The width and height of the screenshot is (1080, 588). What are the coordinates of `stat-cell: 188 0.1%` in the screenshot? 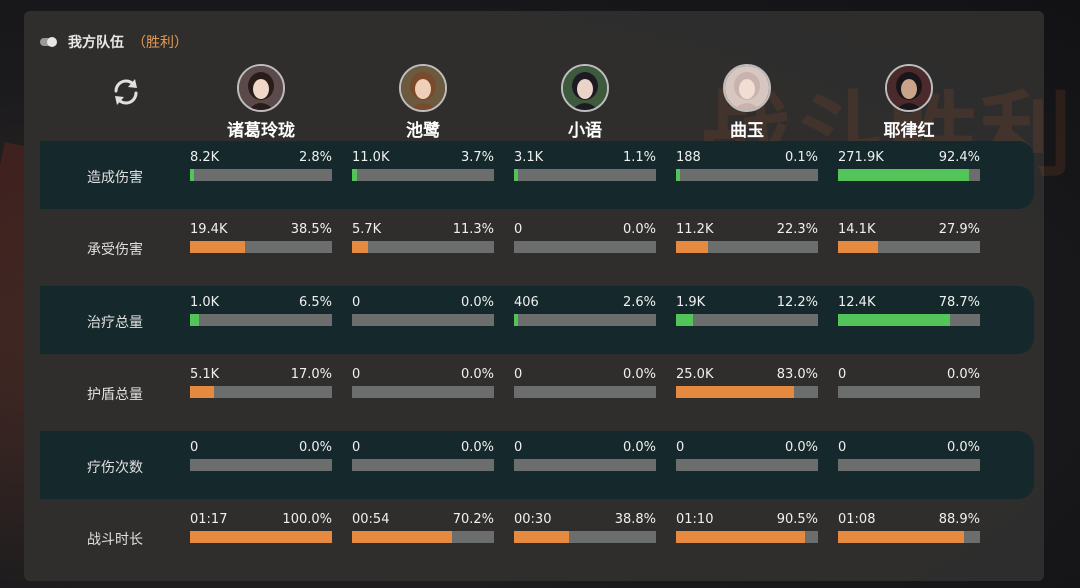 It's located at (747, 165).